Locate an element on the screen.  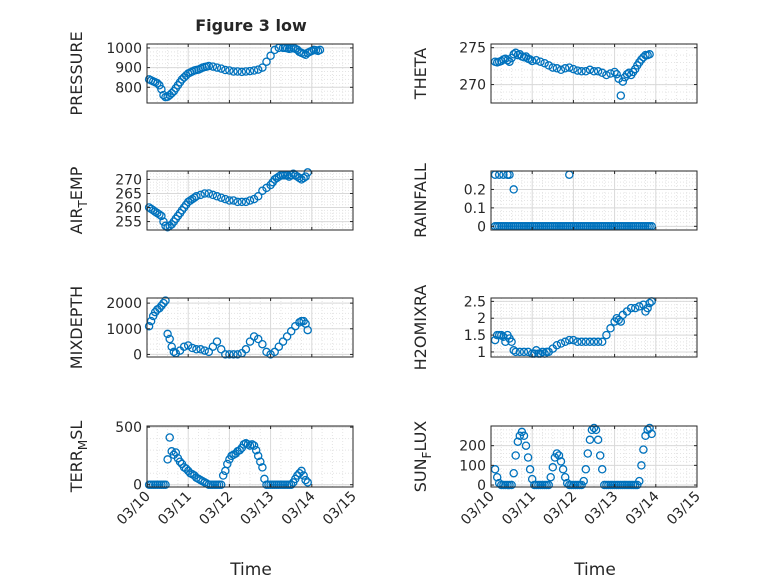
x-tick-label: 03/10 is located at coordinates (478, 509).